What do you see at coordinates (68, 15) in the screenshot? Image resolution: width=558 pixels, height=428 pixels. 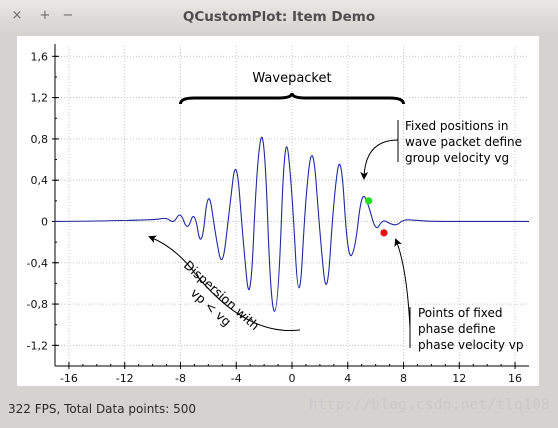 I see `minimize-icon: −` at bounding box center [68, 15].